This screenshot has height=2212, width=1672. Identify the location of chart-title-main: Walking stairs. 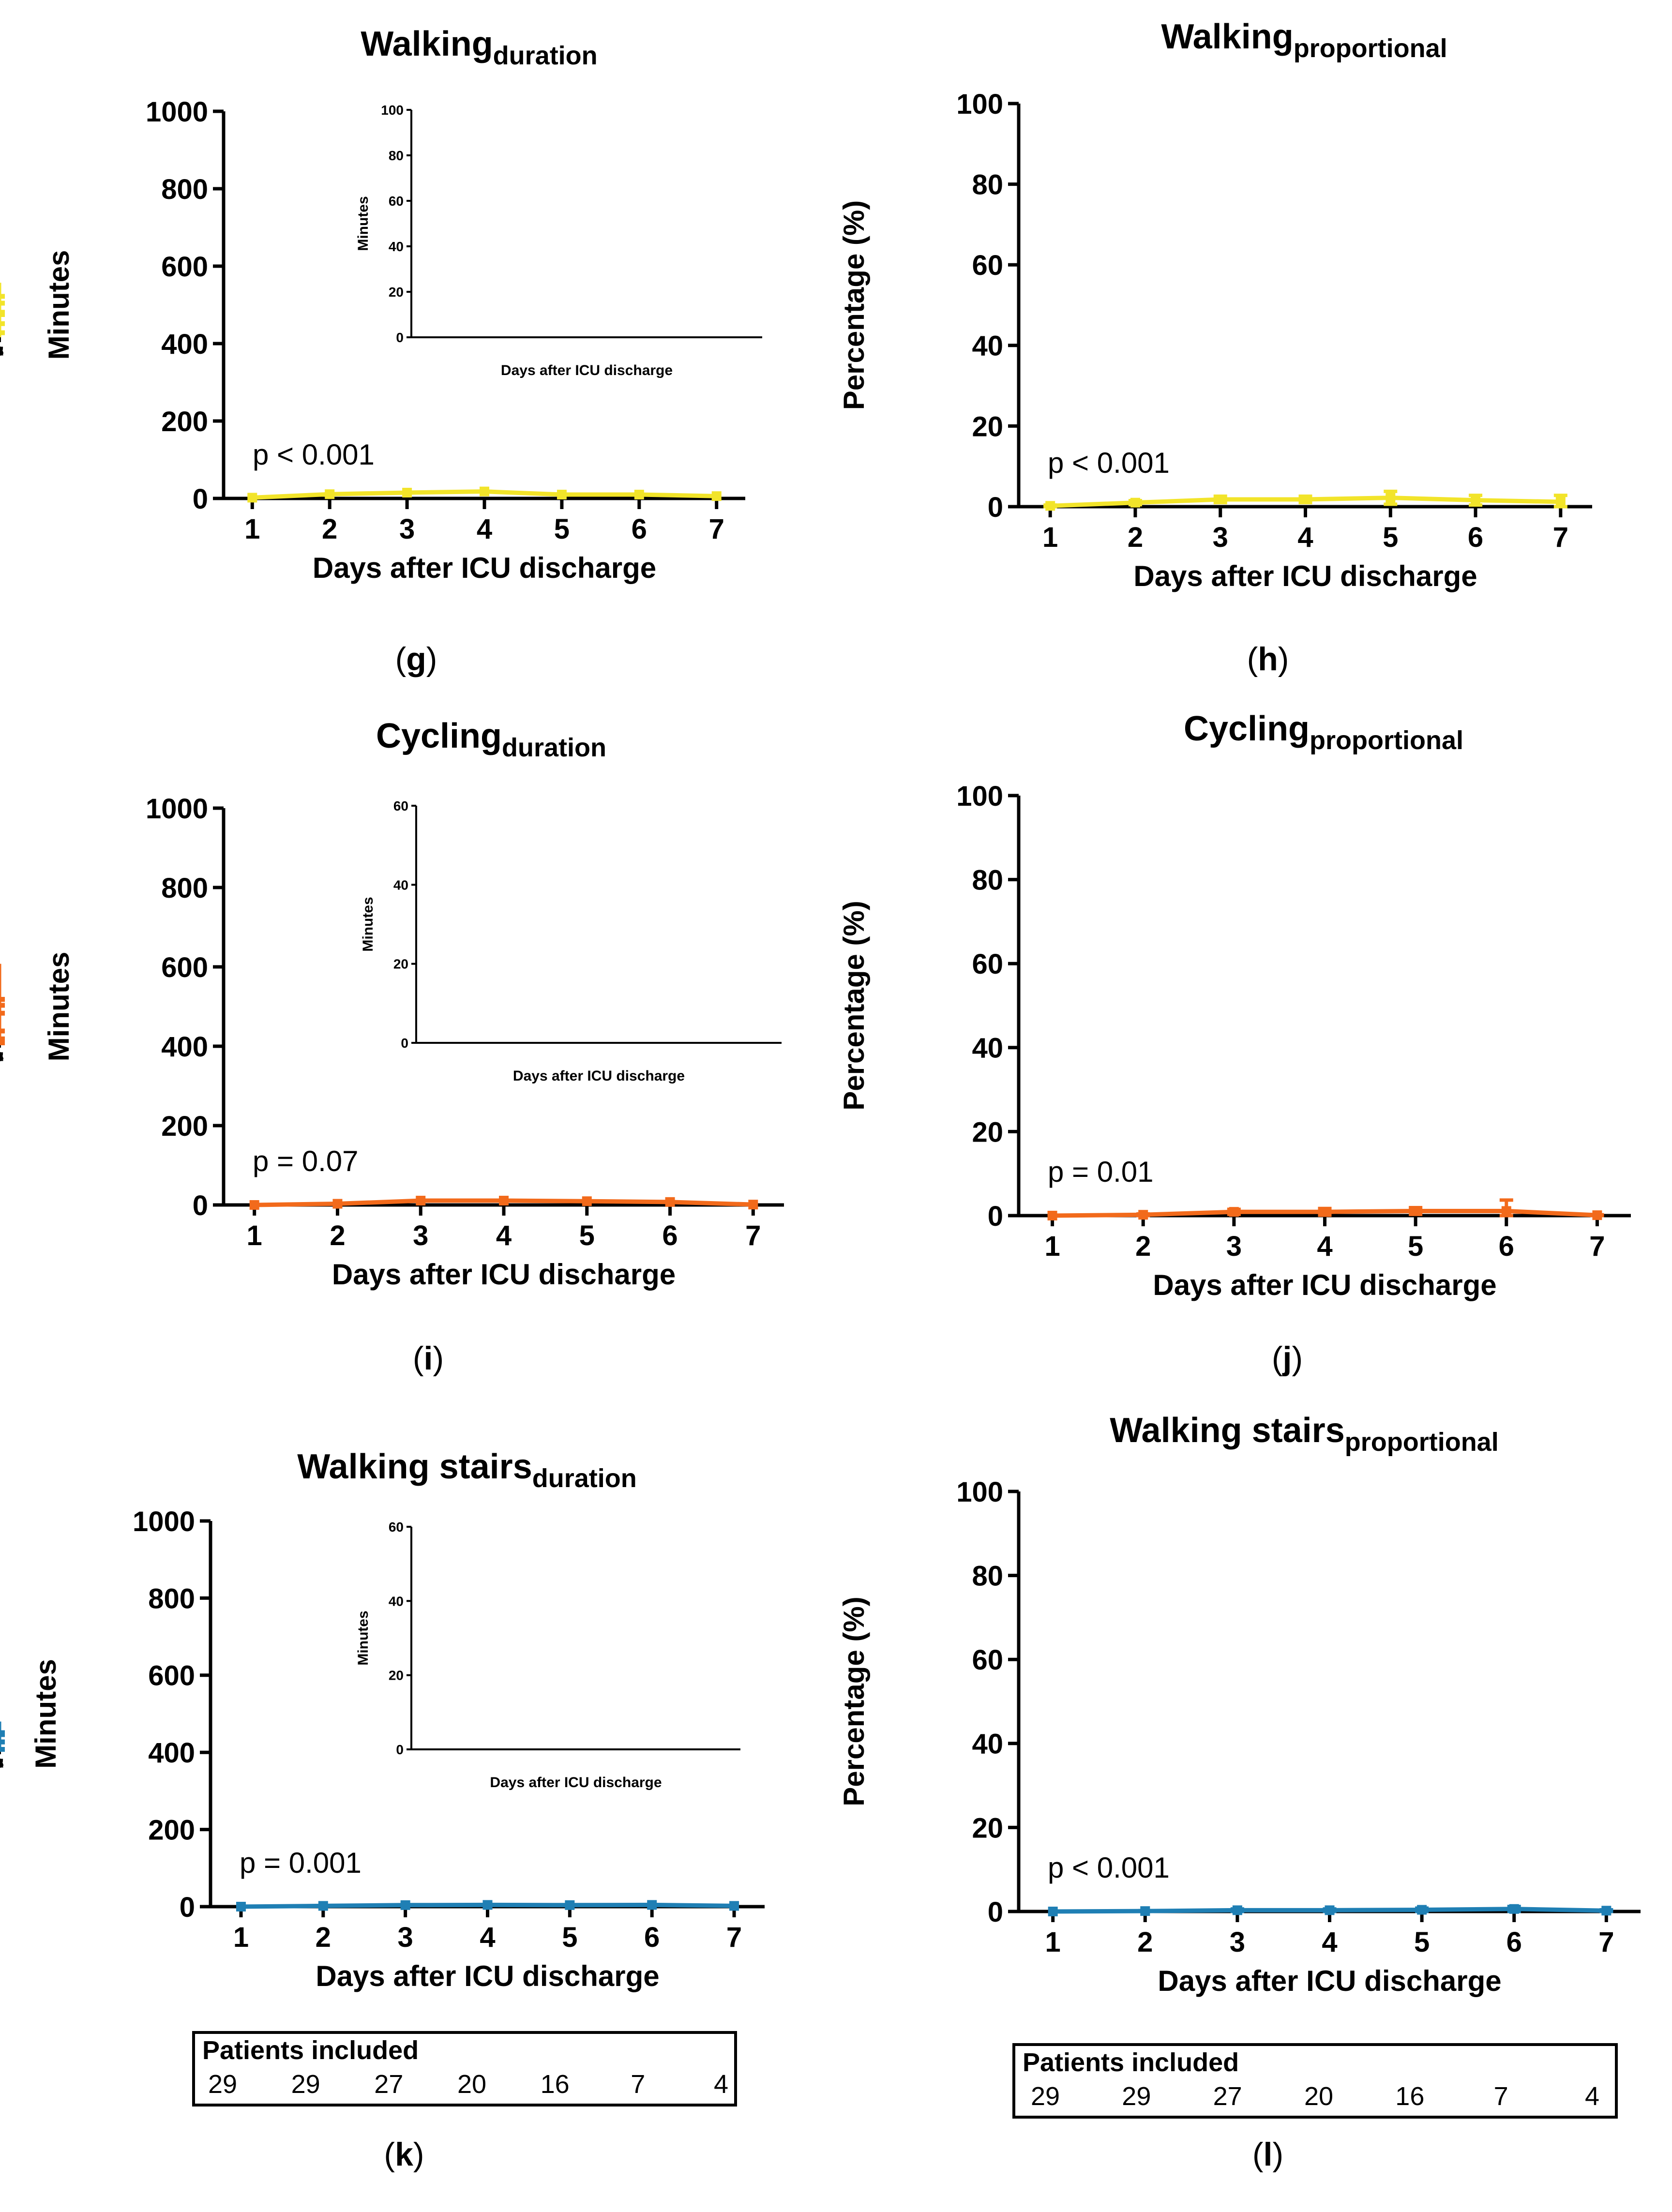
(1227, 1430).